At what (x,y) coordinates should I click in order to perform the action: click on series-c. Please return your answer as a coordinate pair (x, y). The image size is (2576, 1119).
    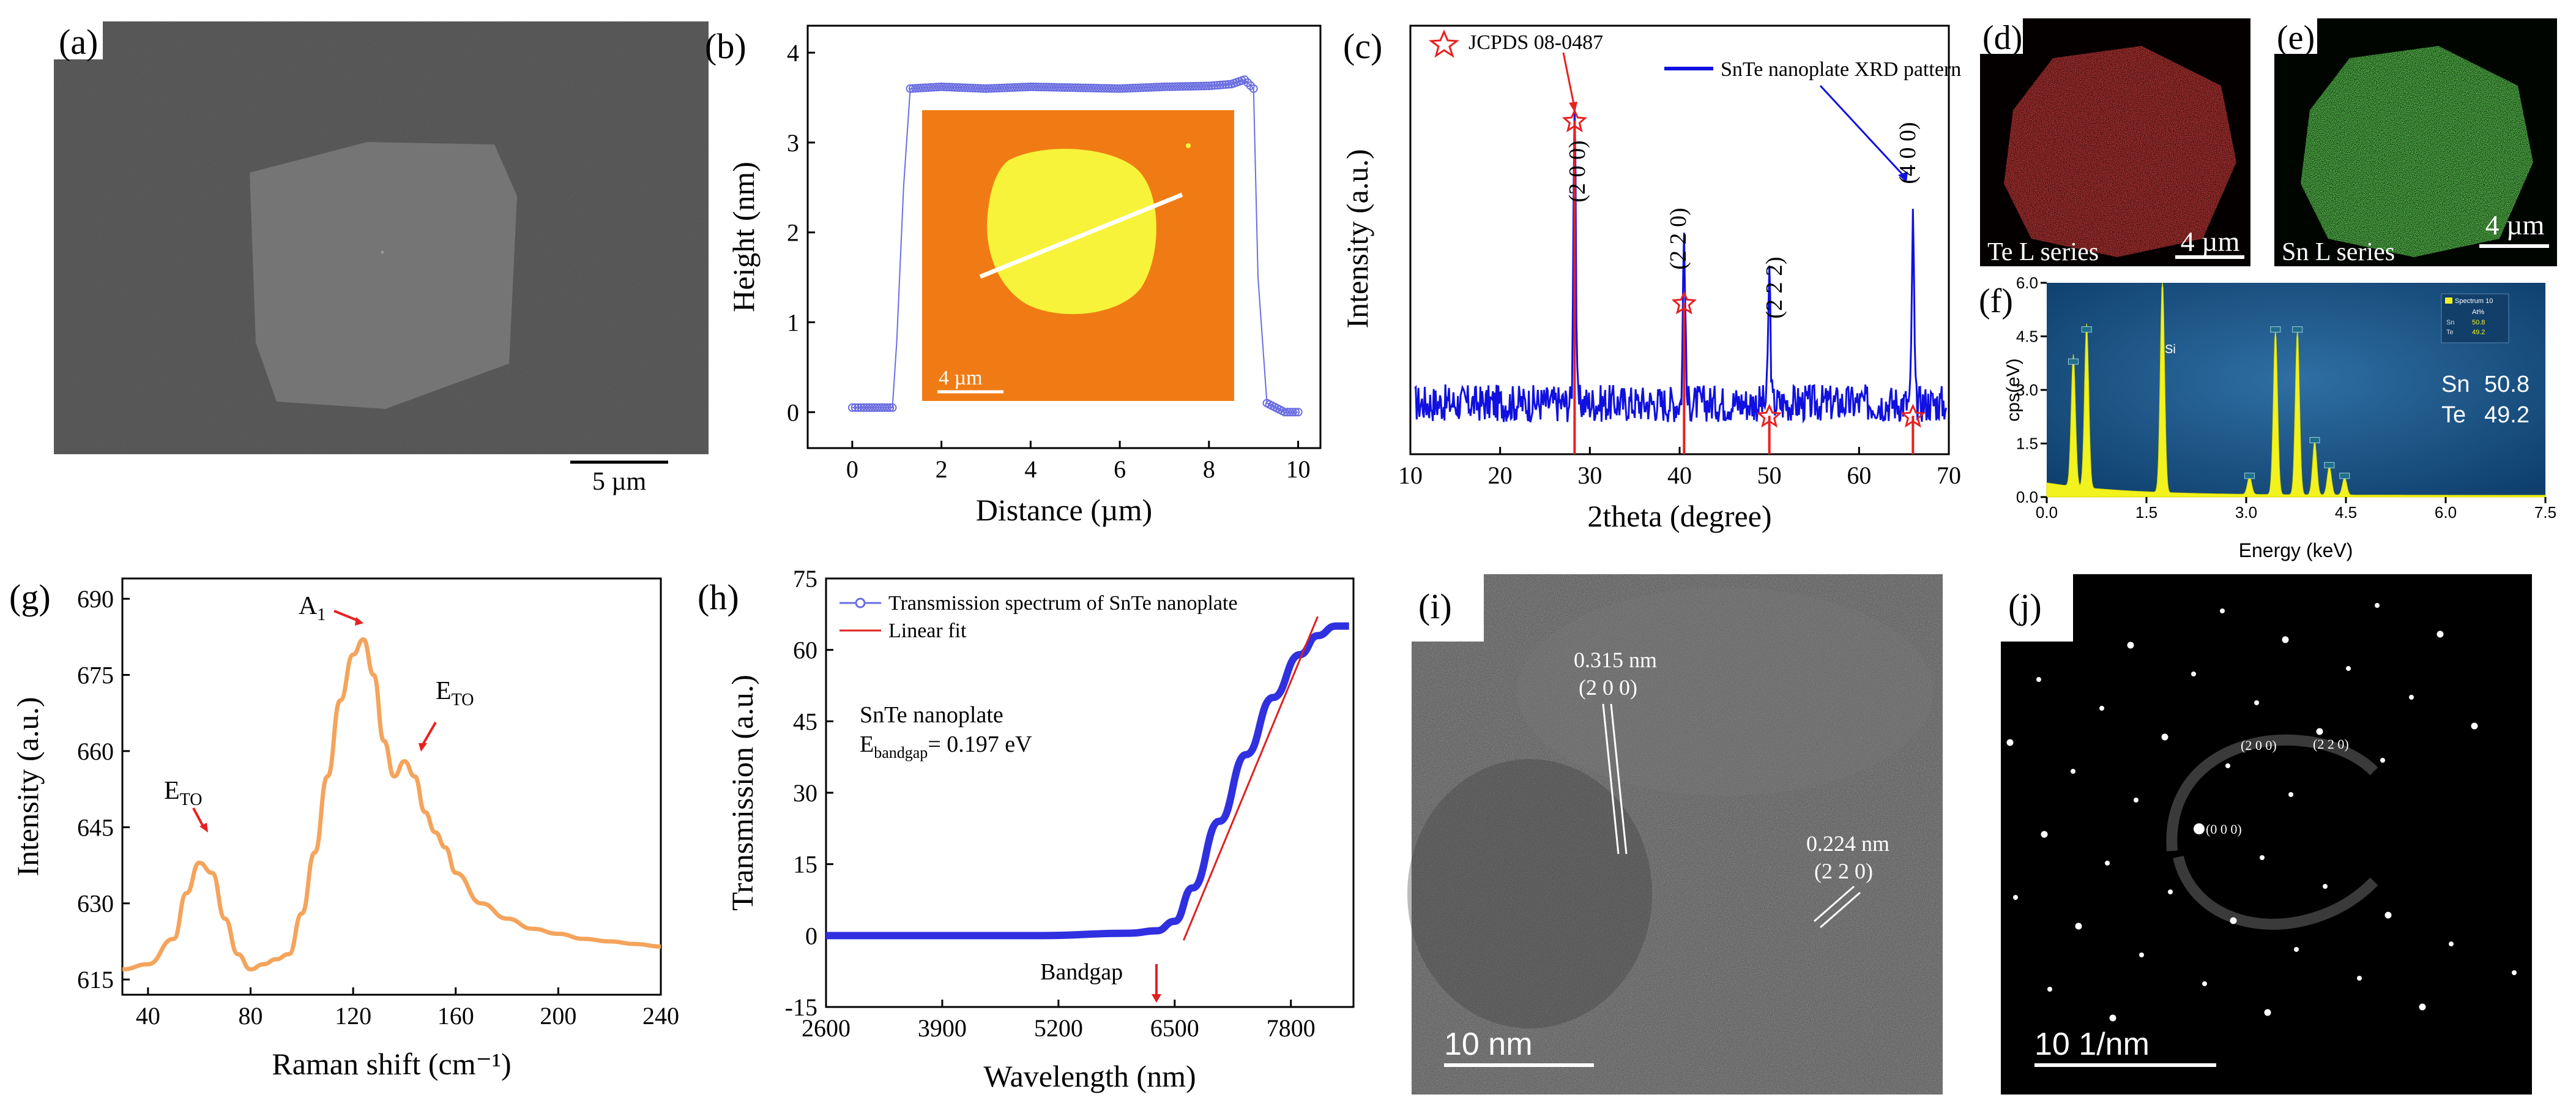
    Looking at the image, I should click on (1681, 278).